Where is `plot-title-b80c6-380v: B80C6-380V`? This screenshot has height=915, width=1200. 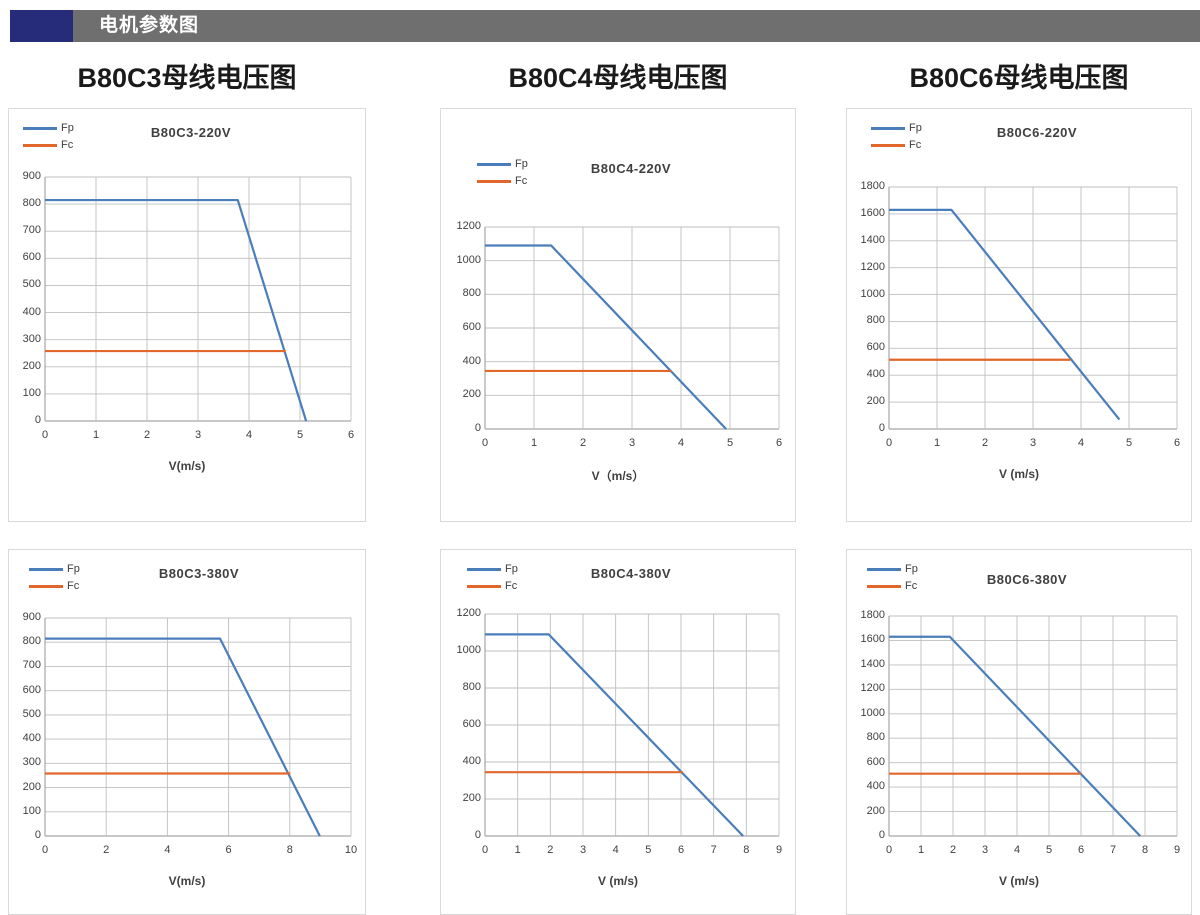
plot-title-b80c6-380v: B80C6-380V is located at coordinates (1027, 579).